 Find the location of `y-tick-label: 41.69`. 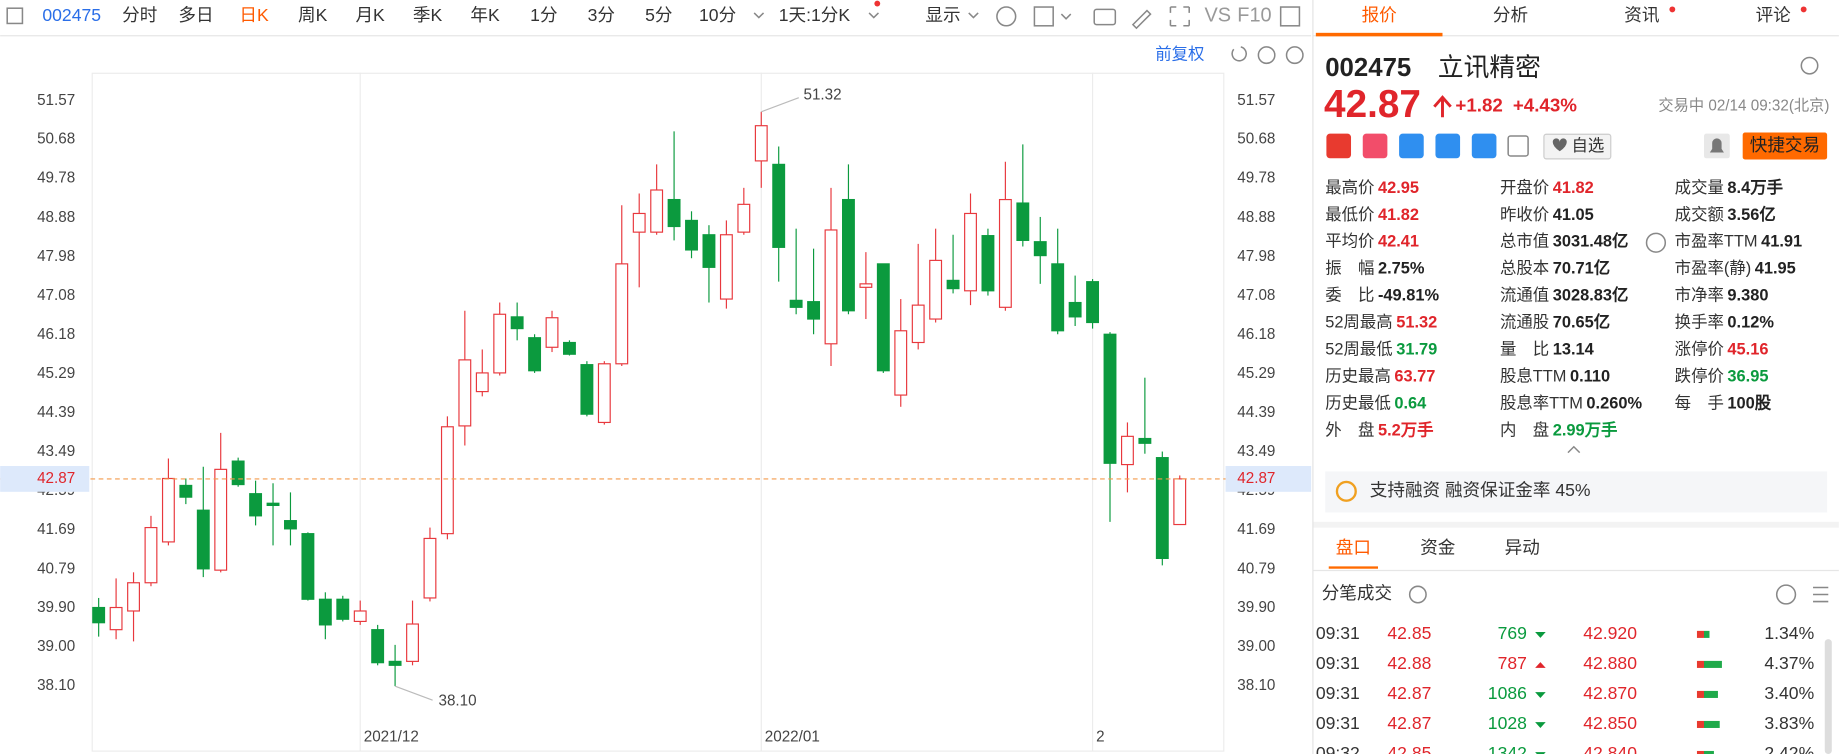

y-tick-label: 41.69 is located at coordinates (56, 529).